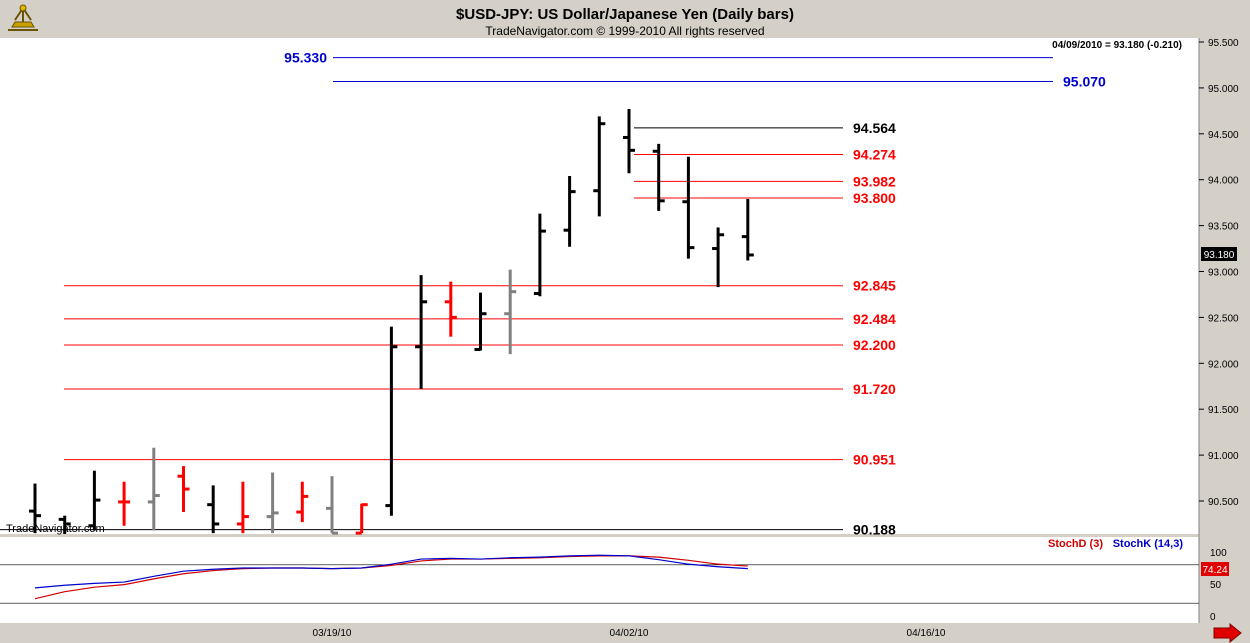 This screenshot has height=643, width=1250. Describe the element at coordinates (874, 286) in the screenshot. I see `price-level-label: 92.845` at that location.